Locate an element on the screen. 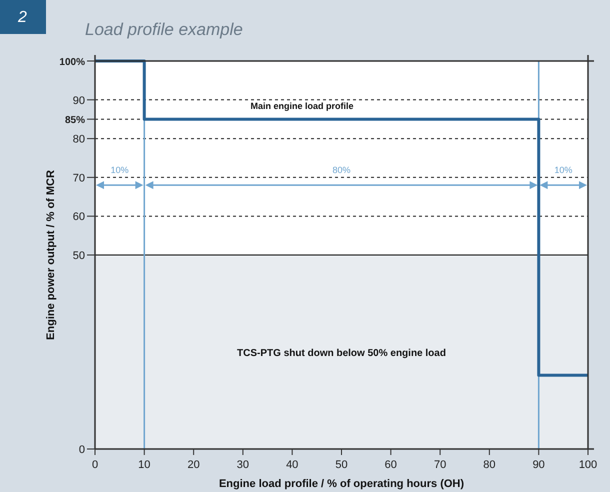  y-tick-label: 0 is located at coordinates (81, 450).